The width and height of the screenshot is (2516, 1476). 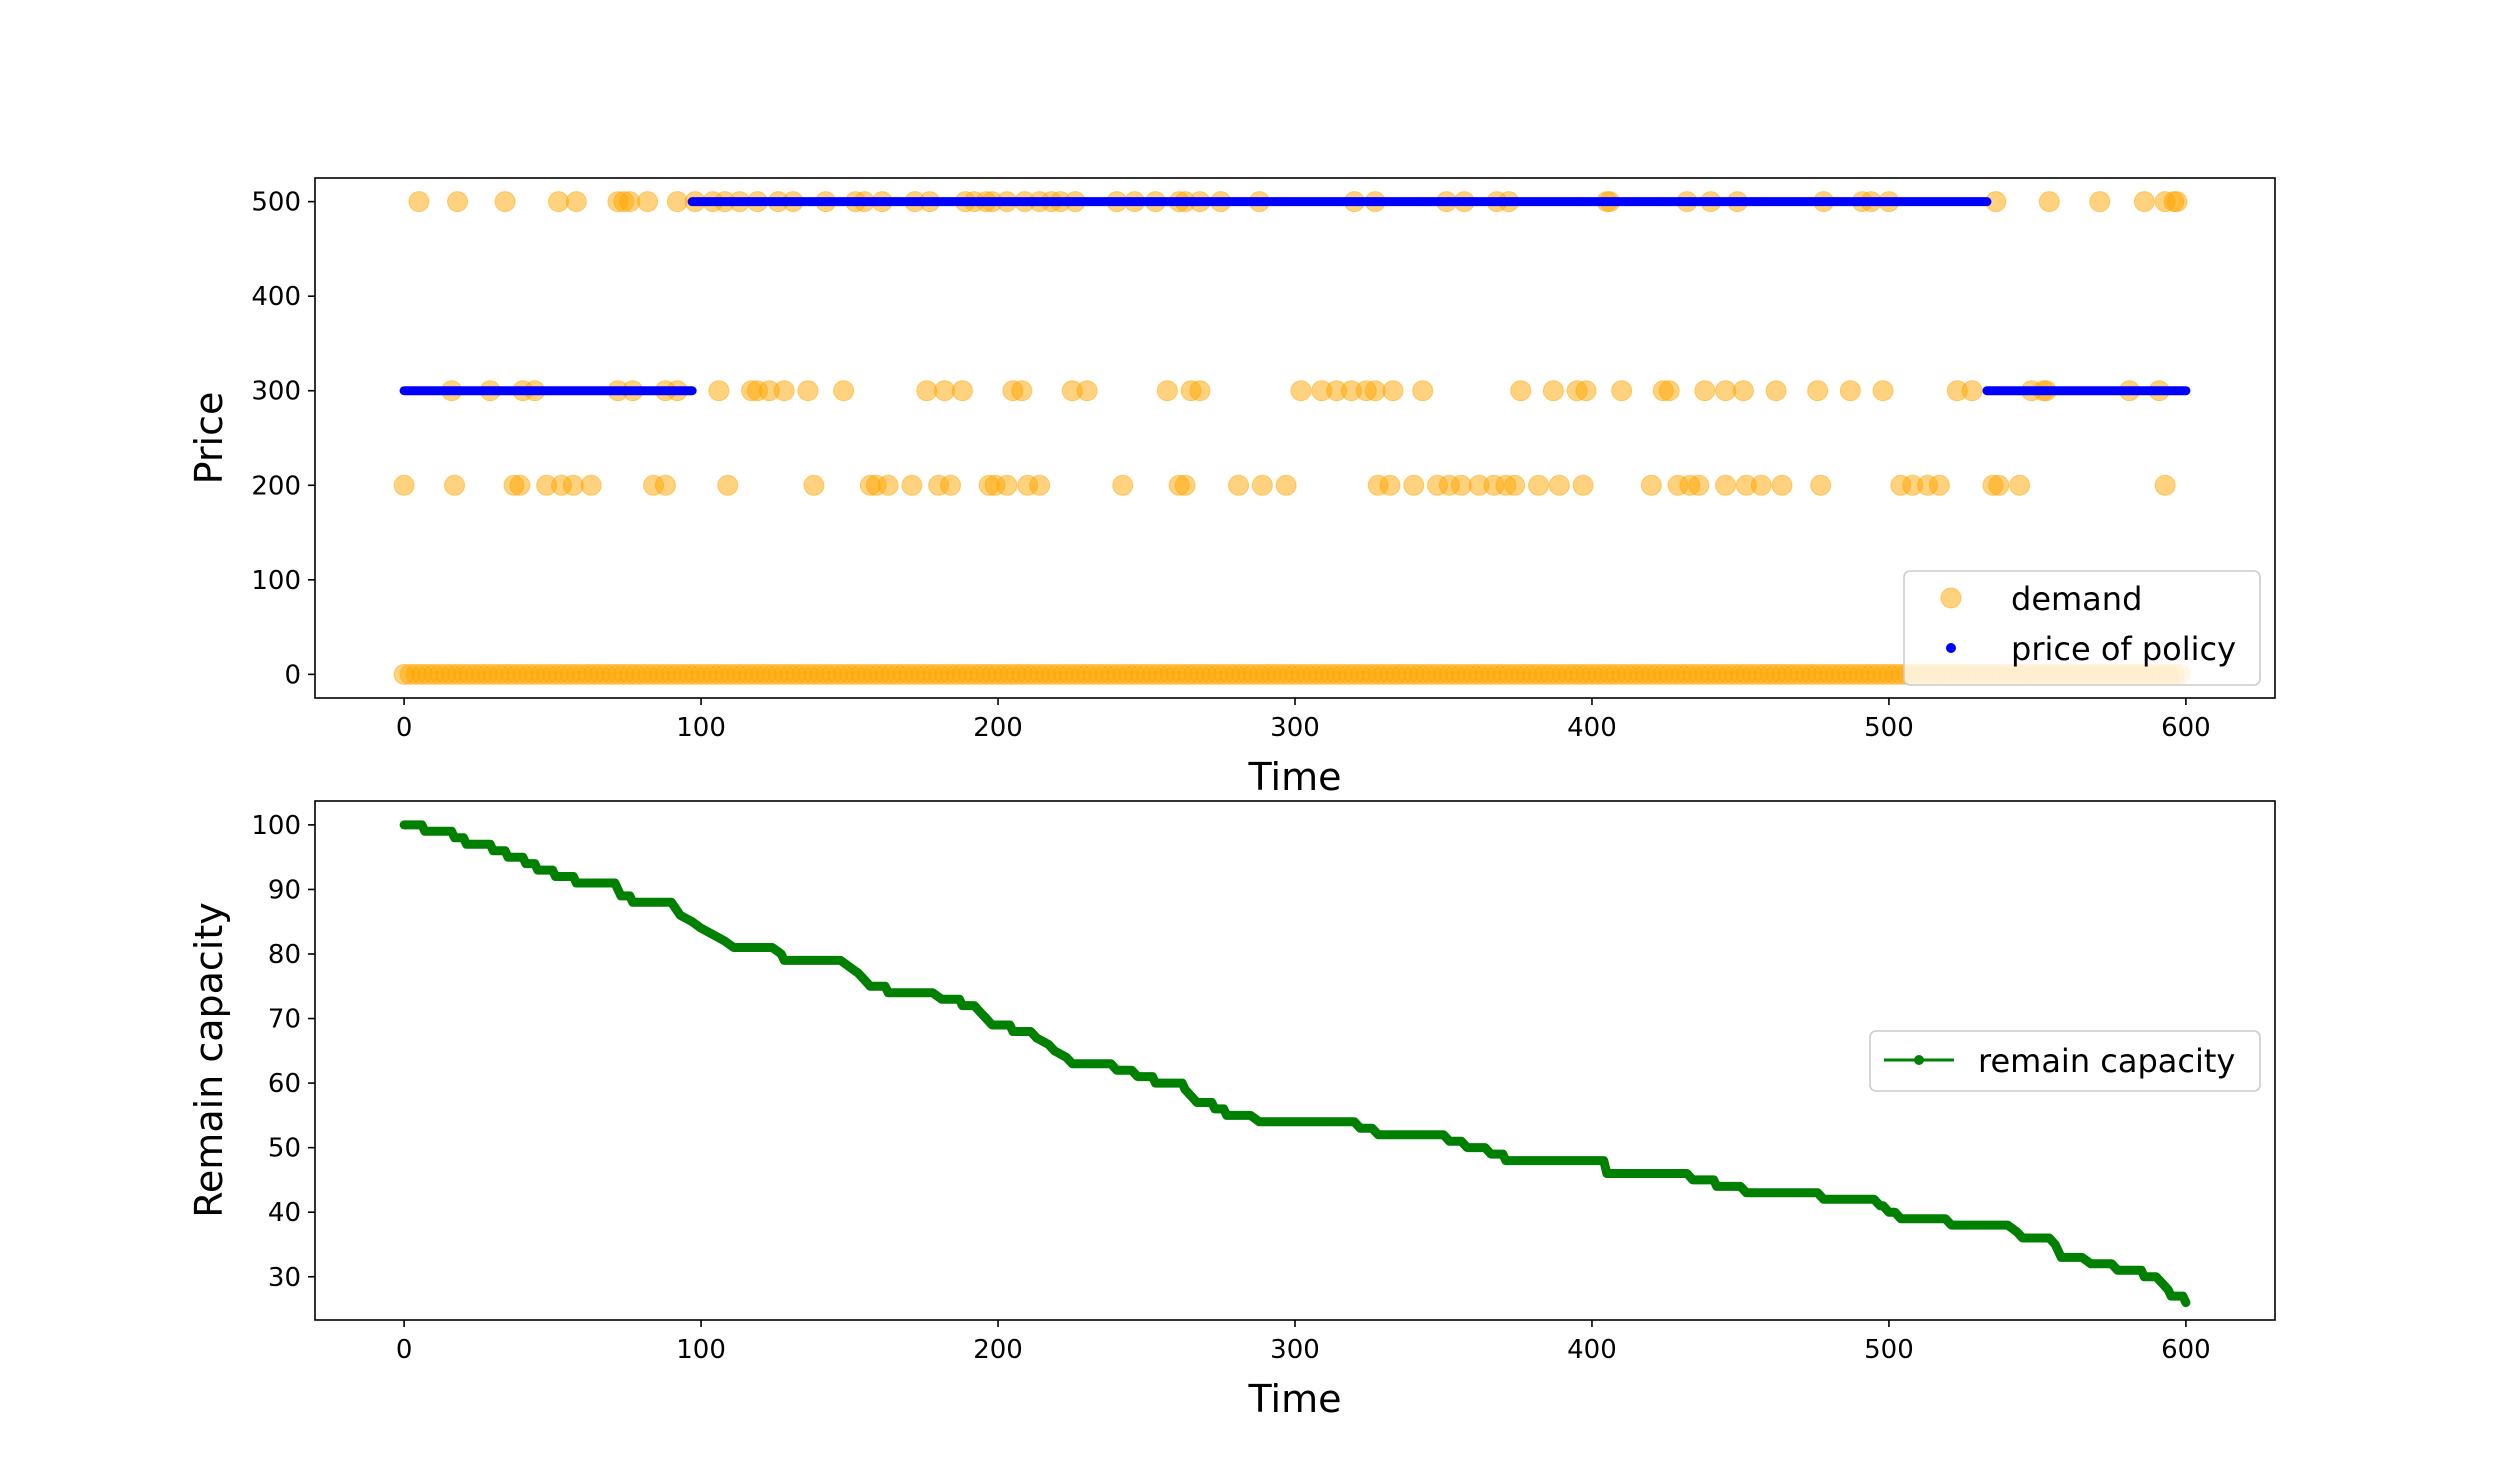 What do you see at coordinates (1889, 1350) in the screenshot?
I see `capacity-x-tick-label: 500` at bounding box center [1889, 1350].